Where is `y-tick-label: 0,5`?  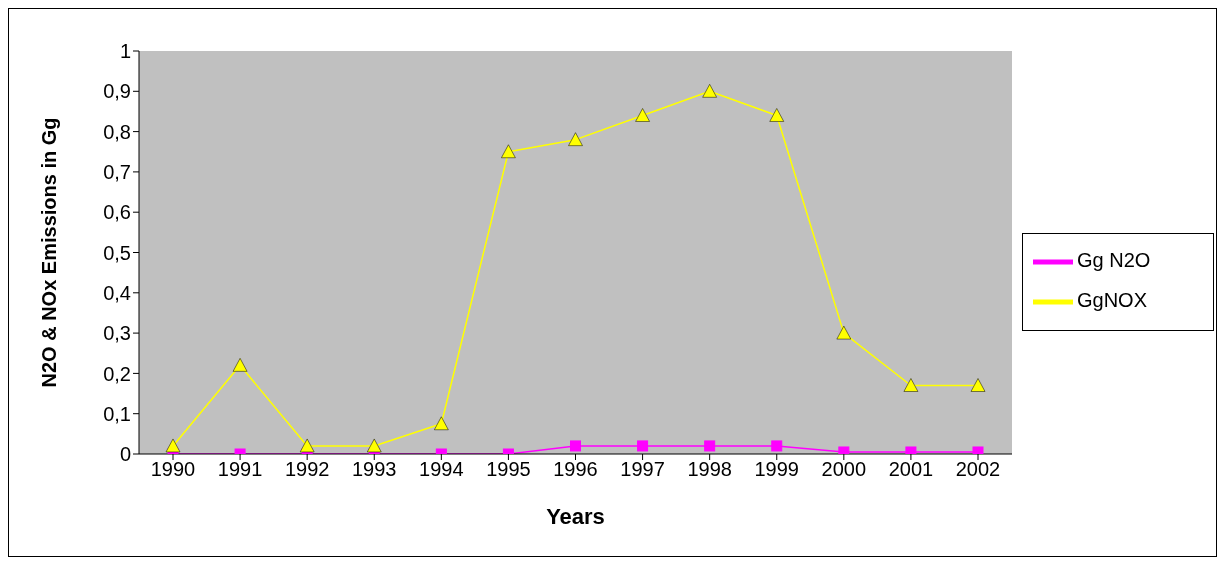 y-tick-label: 0,5 is located at coordinates (117, 252).